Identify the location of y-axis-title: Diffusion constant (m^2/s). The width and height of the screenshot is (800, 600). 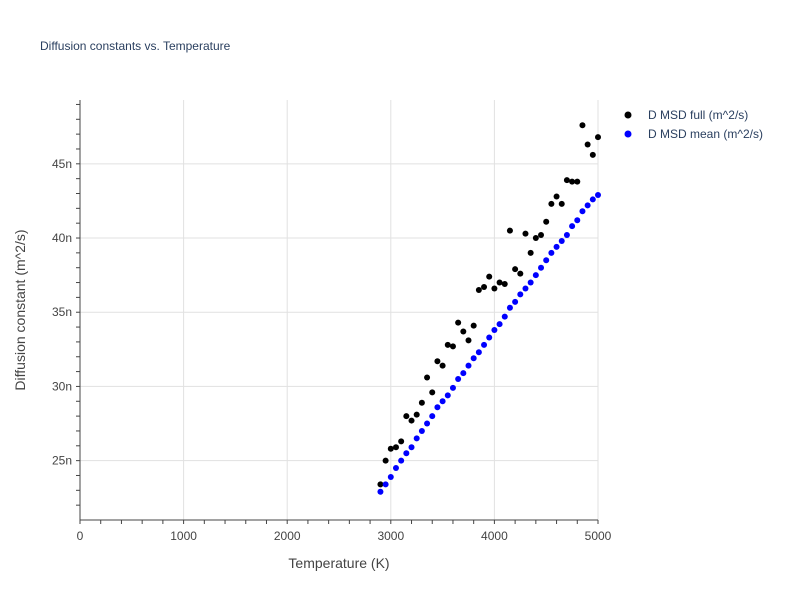
(20, 309).